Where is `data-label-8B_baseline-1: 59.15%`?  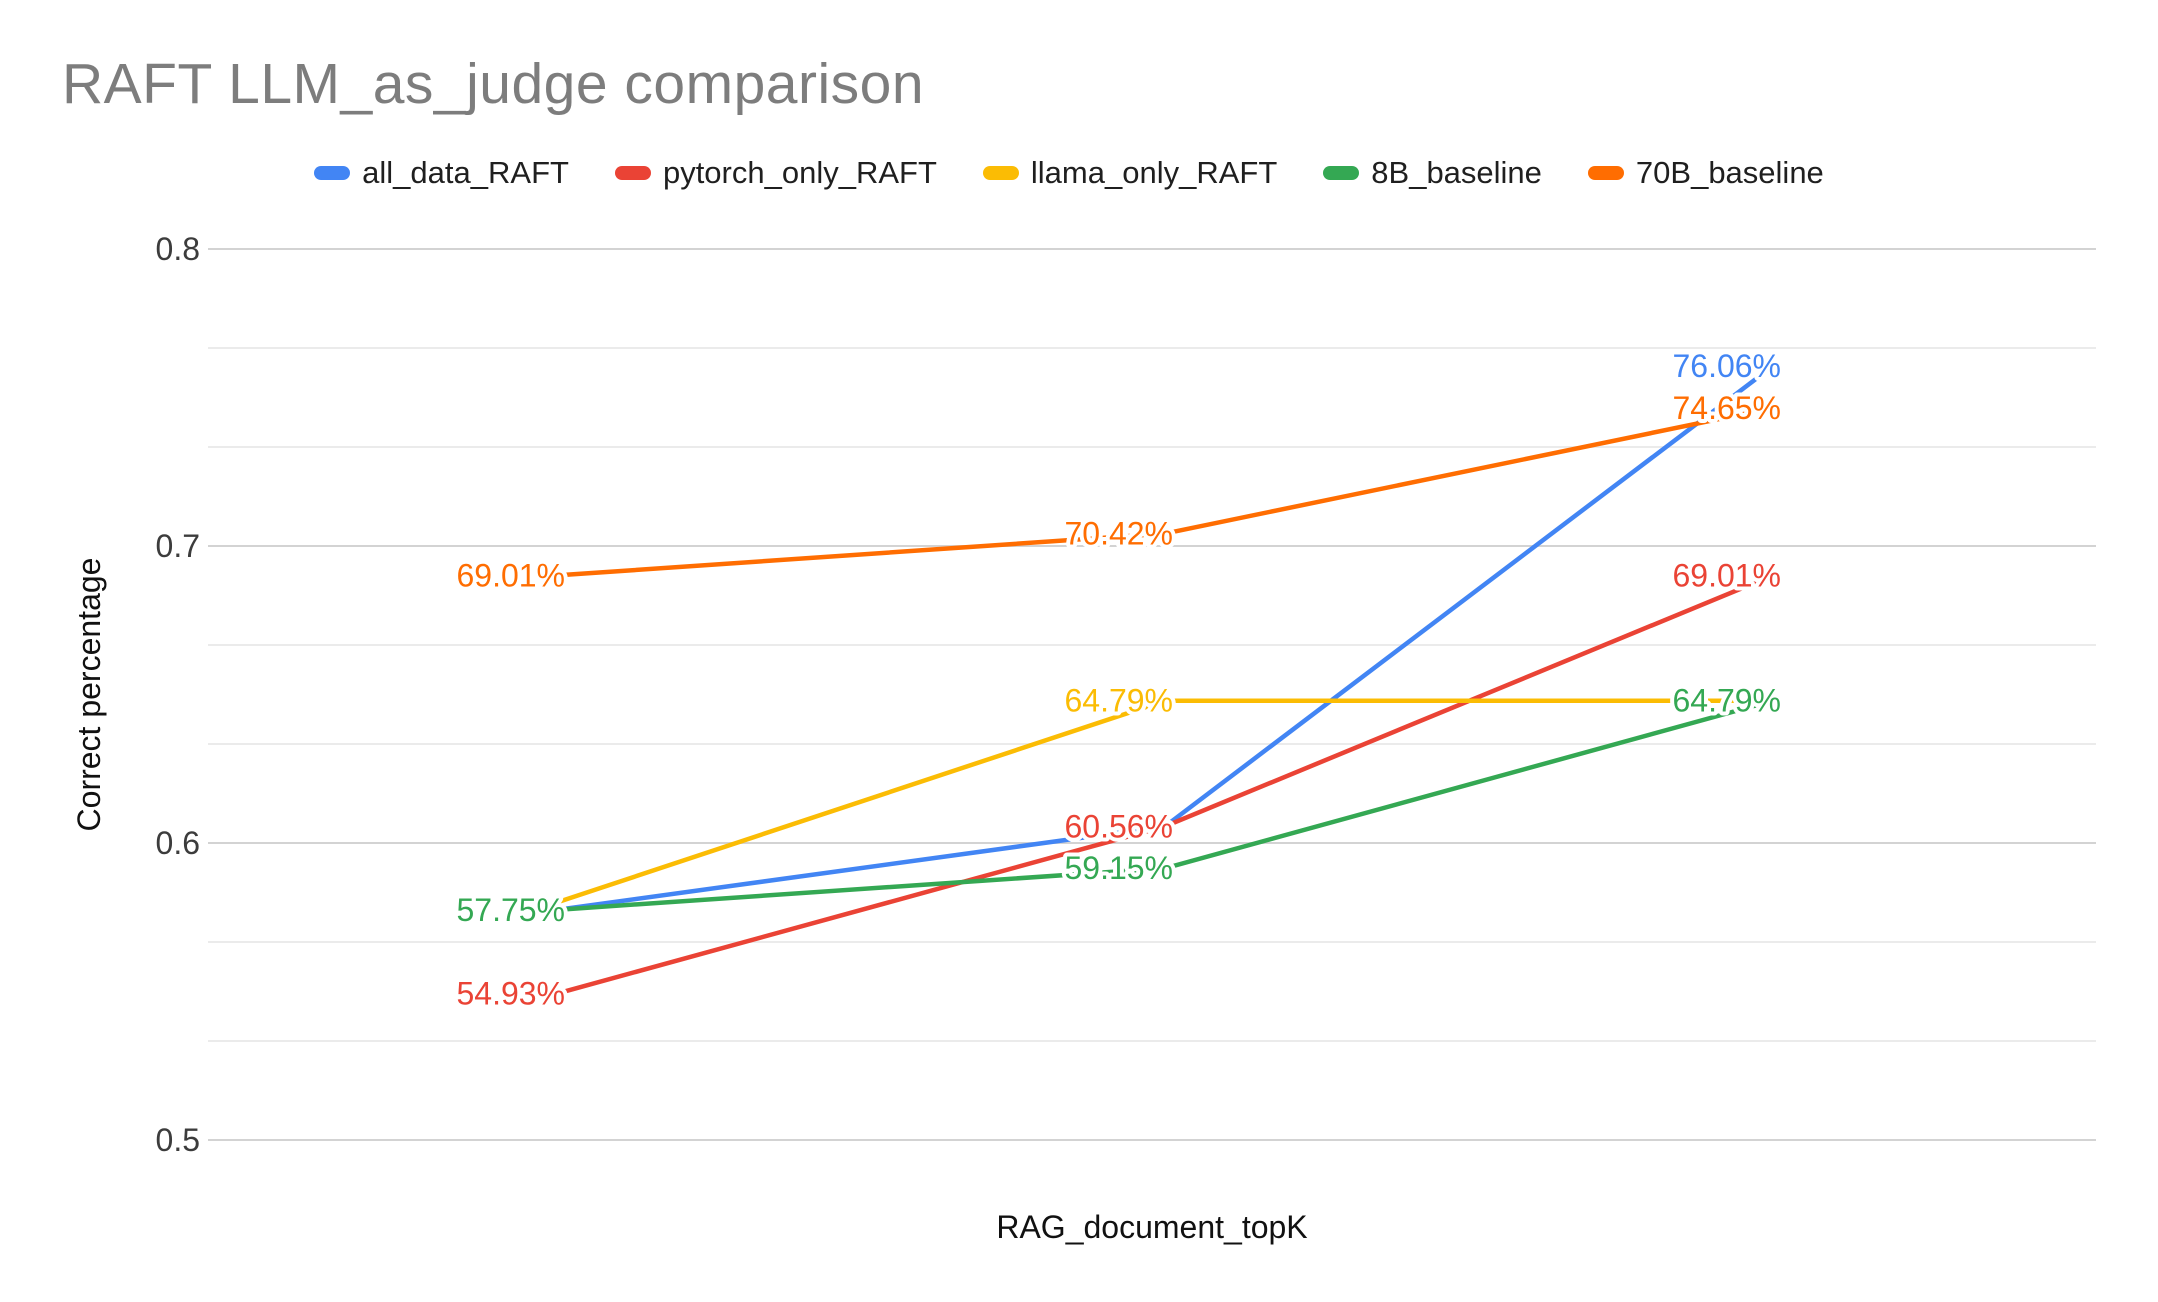
data-label-8B_baseline-1: 59.15% is located at coordinates (1118, 868).